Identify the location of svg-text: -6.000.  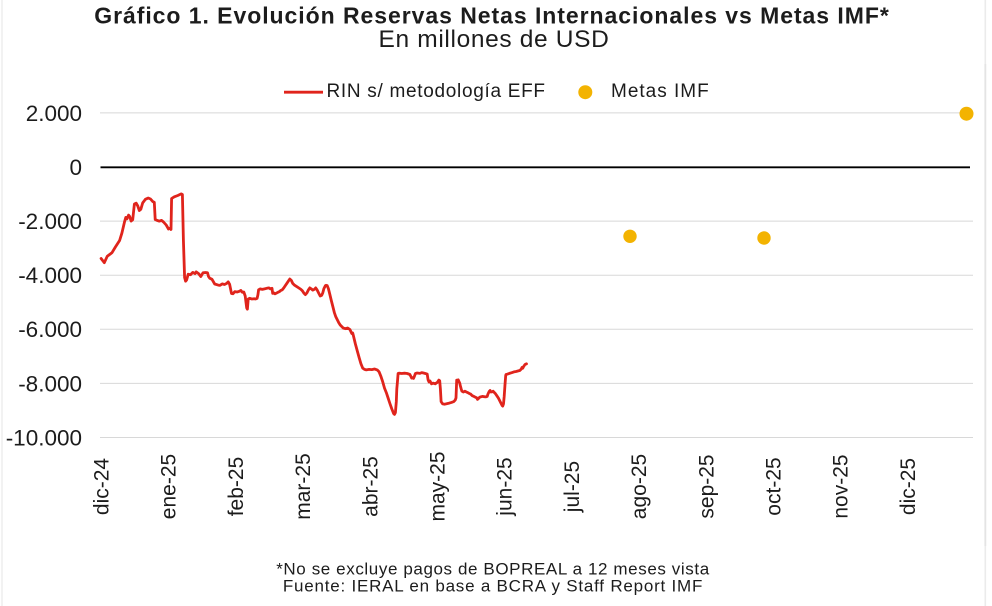
(50, 329).